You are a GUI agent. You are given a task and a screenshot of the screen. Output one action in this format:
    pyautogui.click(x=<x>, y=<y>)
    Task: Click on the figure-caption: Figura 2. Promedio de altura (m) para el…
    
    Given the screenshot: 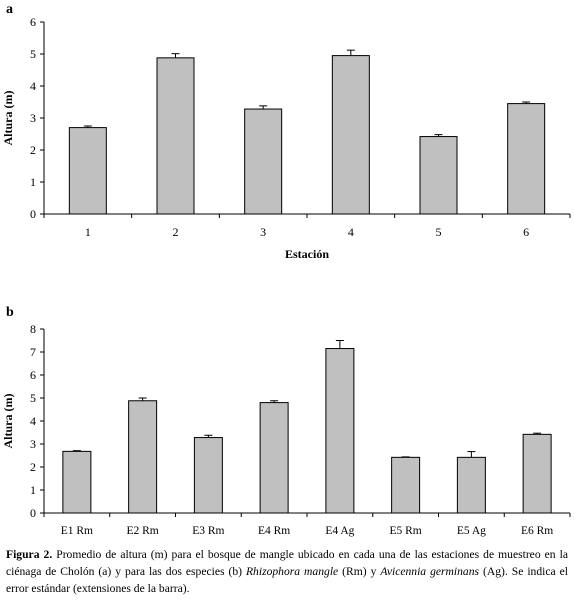 What is the action you would take?
    pyautogui.click(x=287, y=571)
    